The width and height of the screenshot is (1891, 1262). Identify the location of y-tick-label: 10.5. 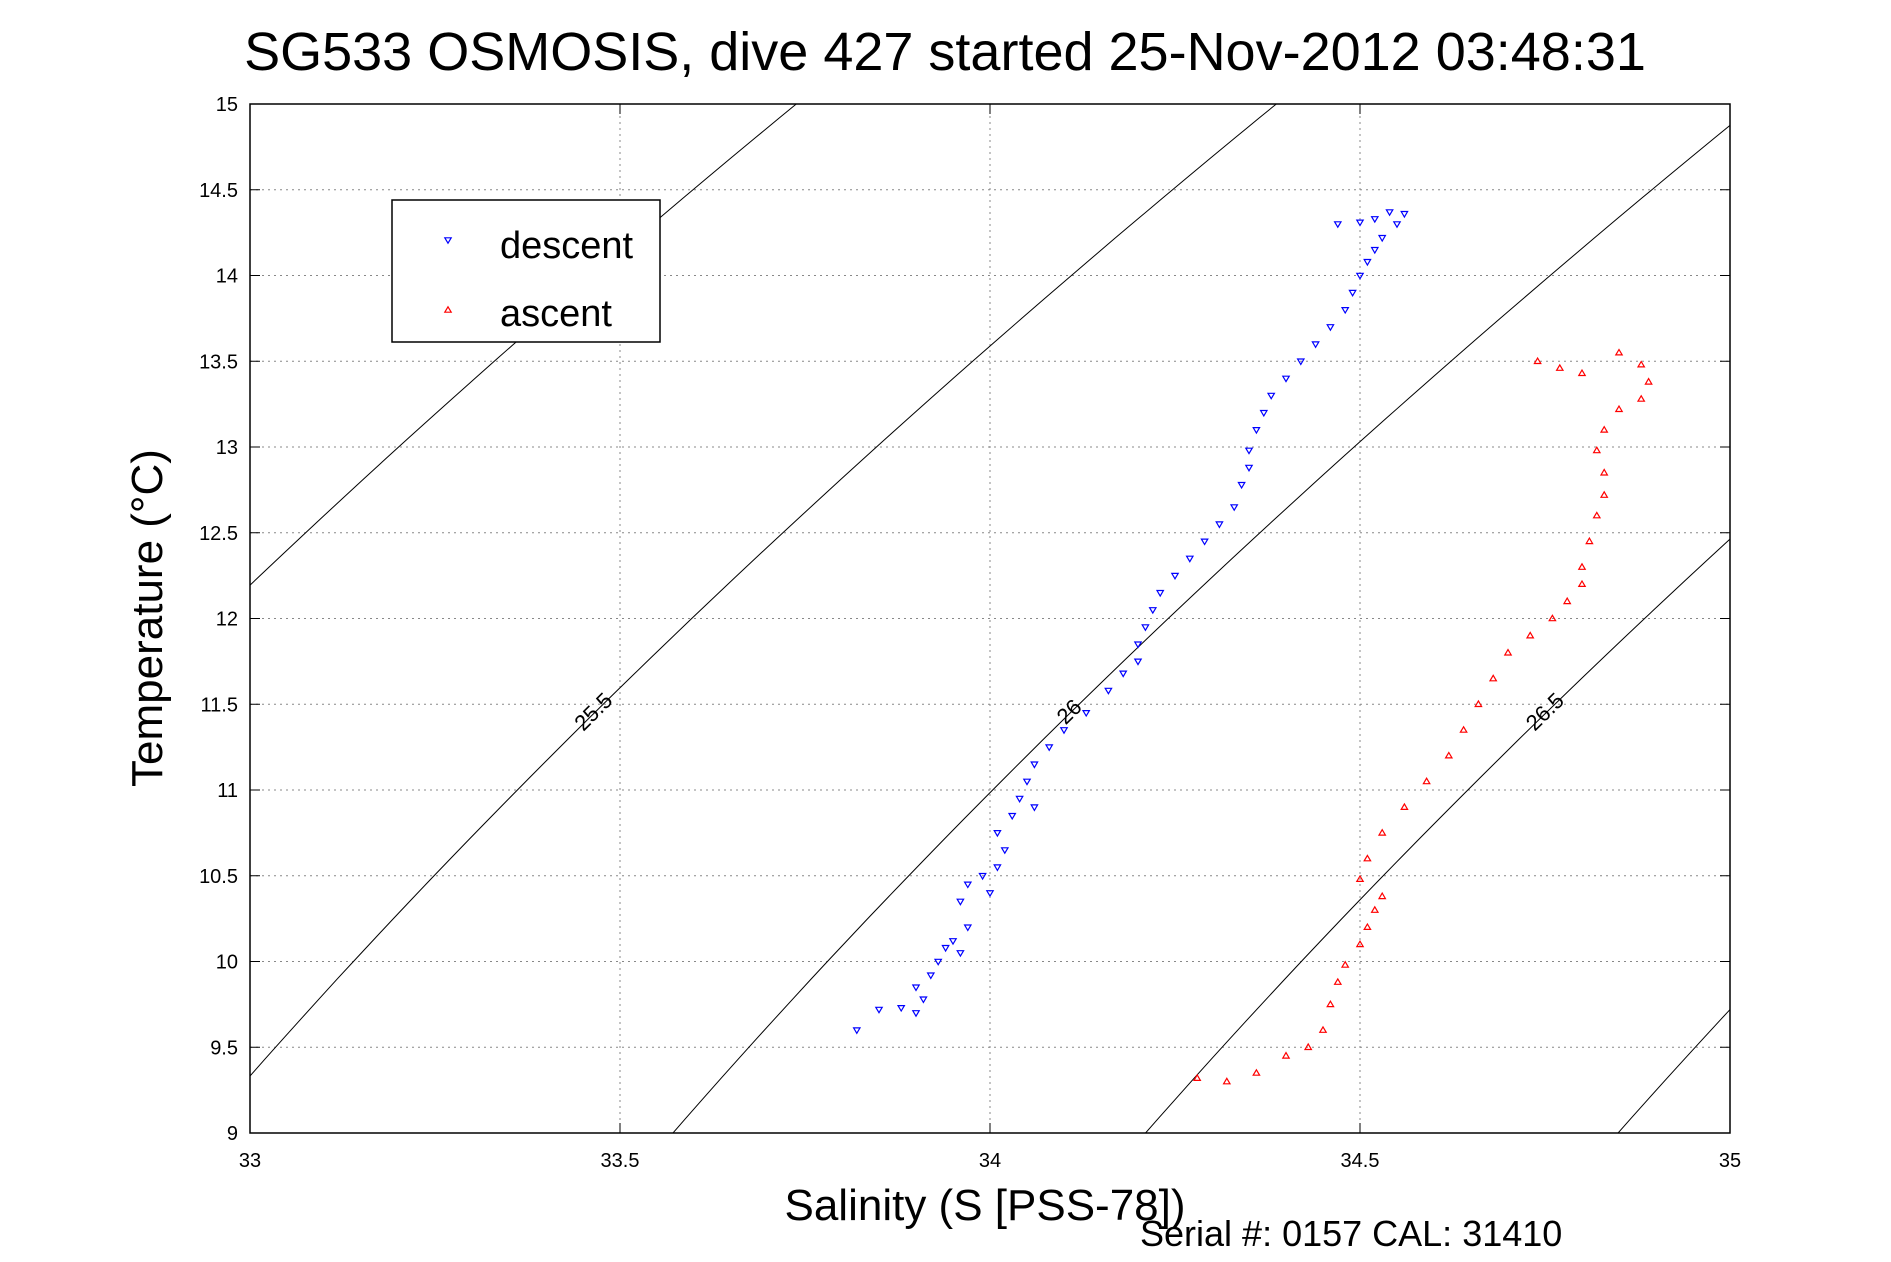
(218, 877).